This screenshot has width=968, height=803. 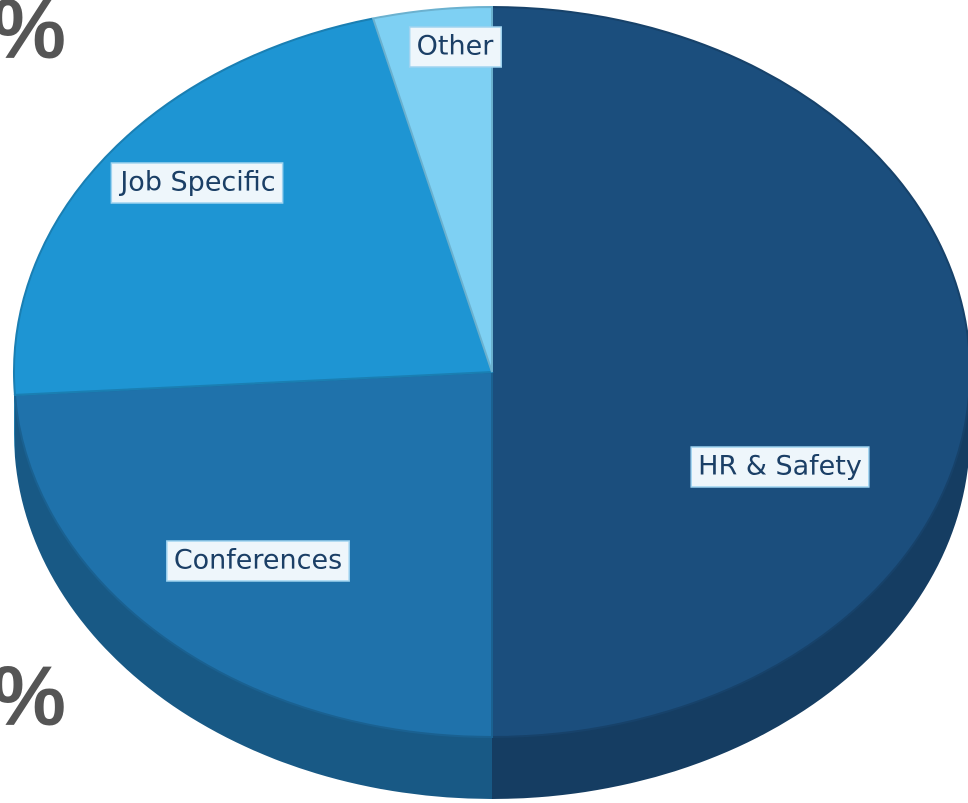 I want to click on slice-label: Other, so click(x=455, y=47).